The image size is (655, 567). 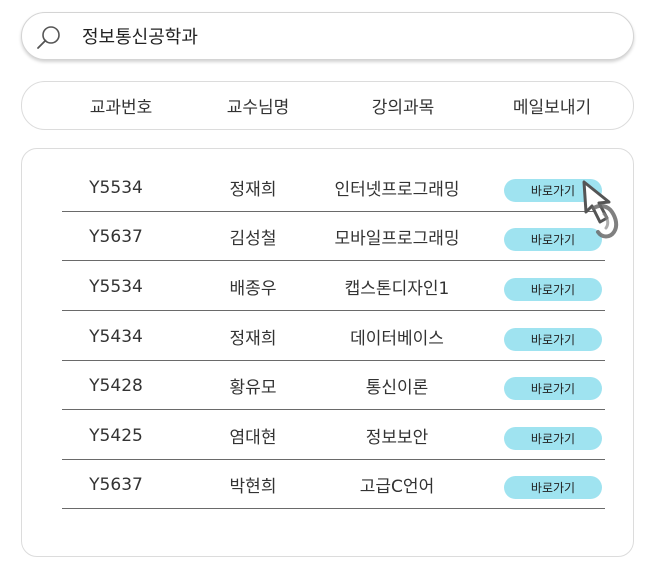 I want to click on table-row: Y5637 박현희 고급C언어 바로가기, so click(x=333, y=485).